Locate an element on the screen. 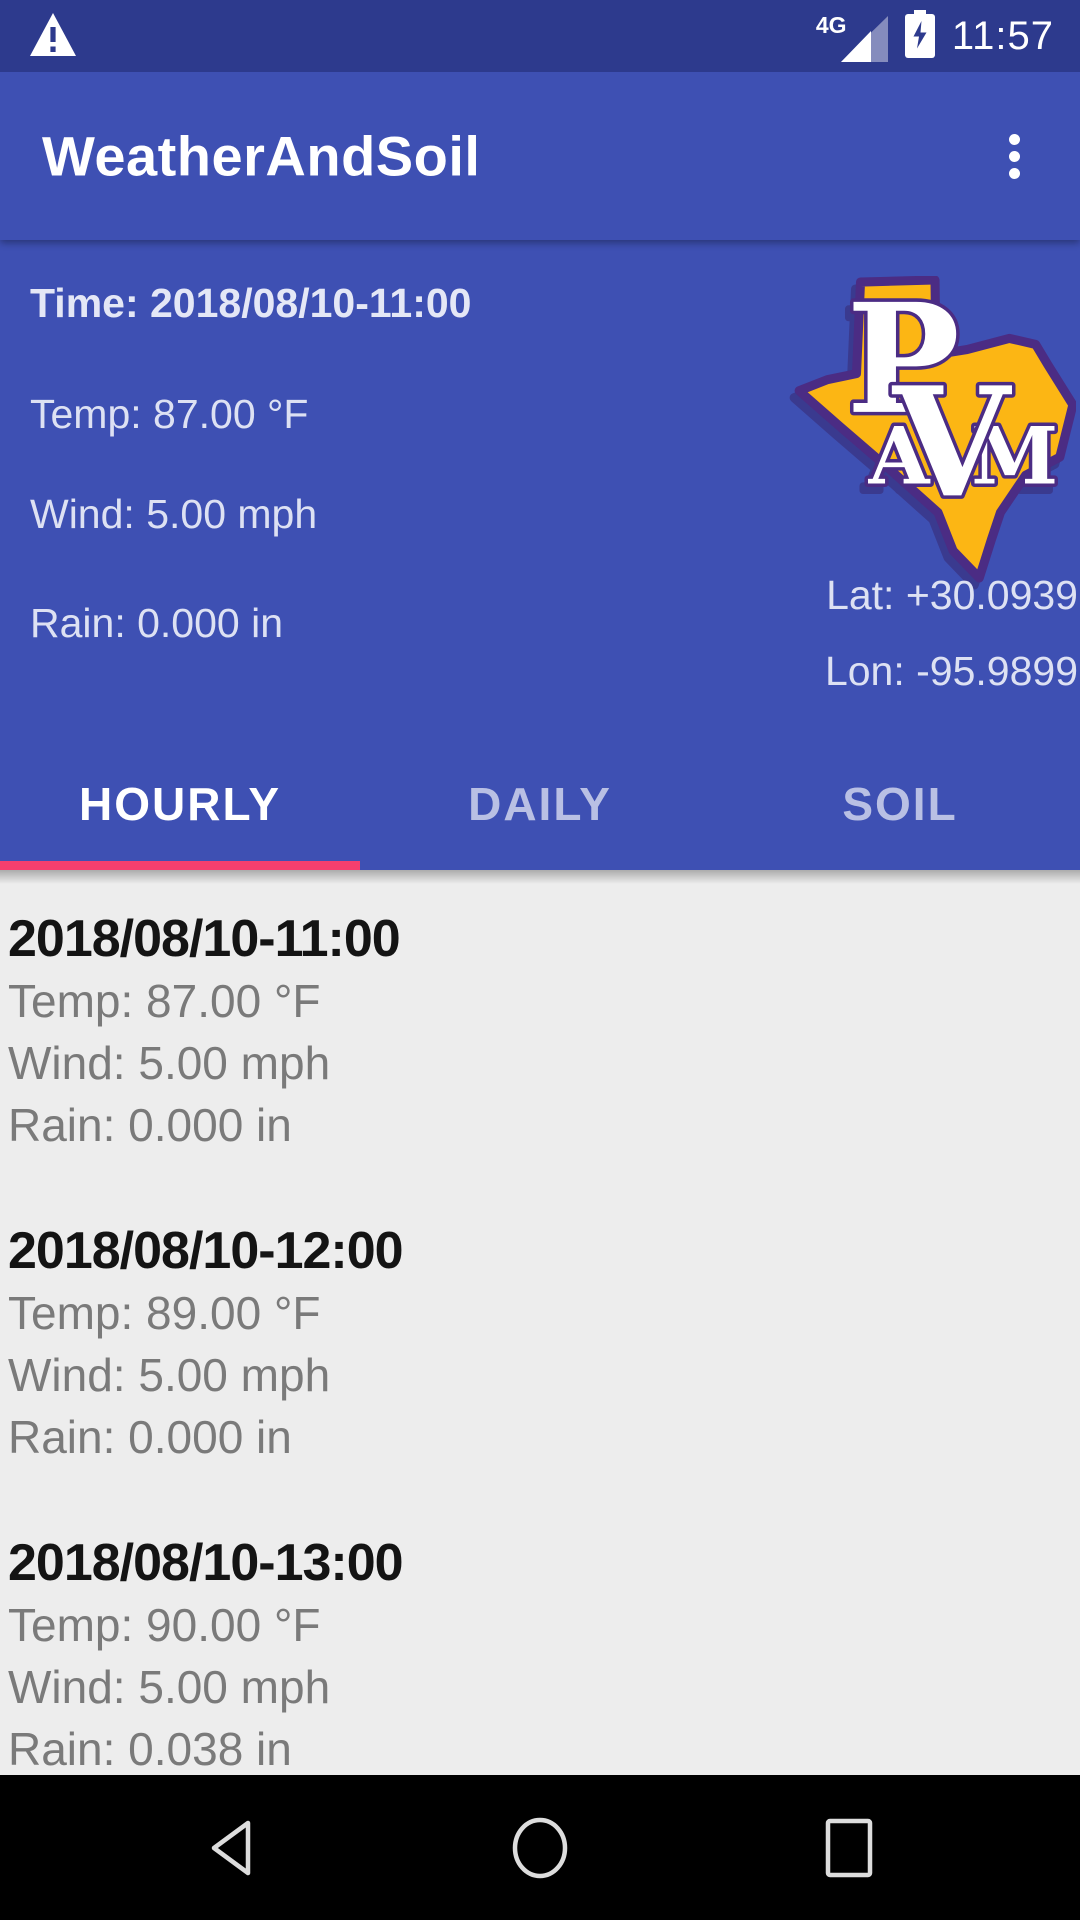  logo-letter-a: A is located at coordinates (899, 455).